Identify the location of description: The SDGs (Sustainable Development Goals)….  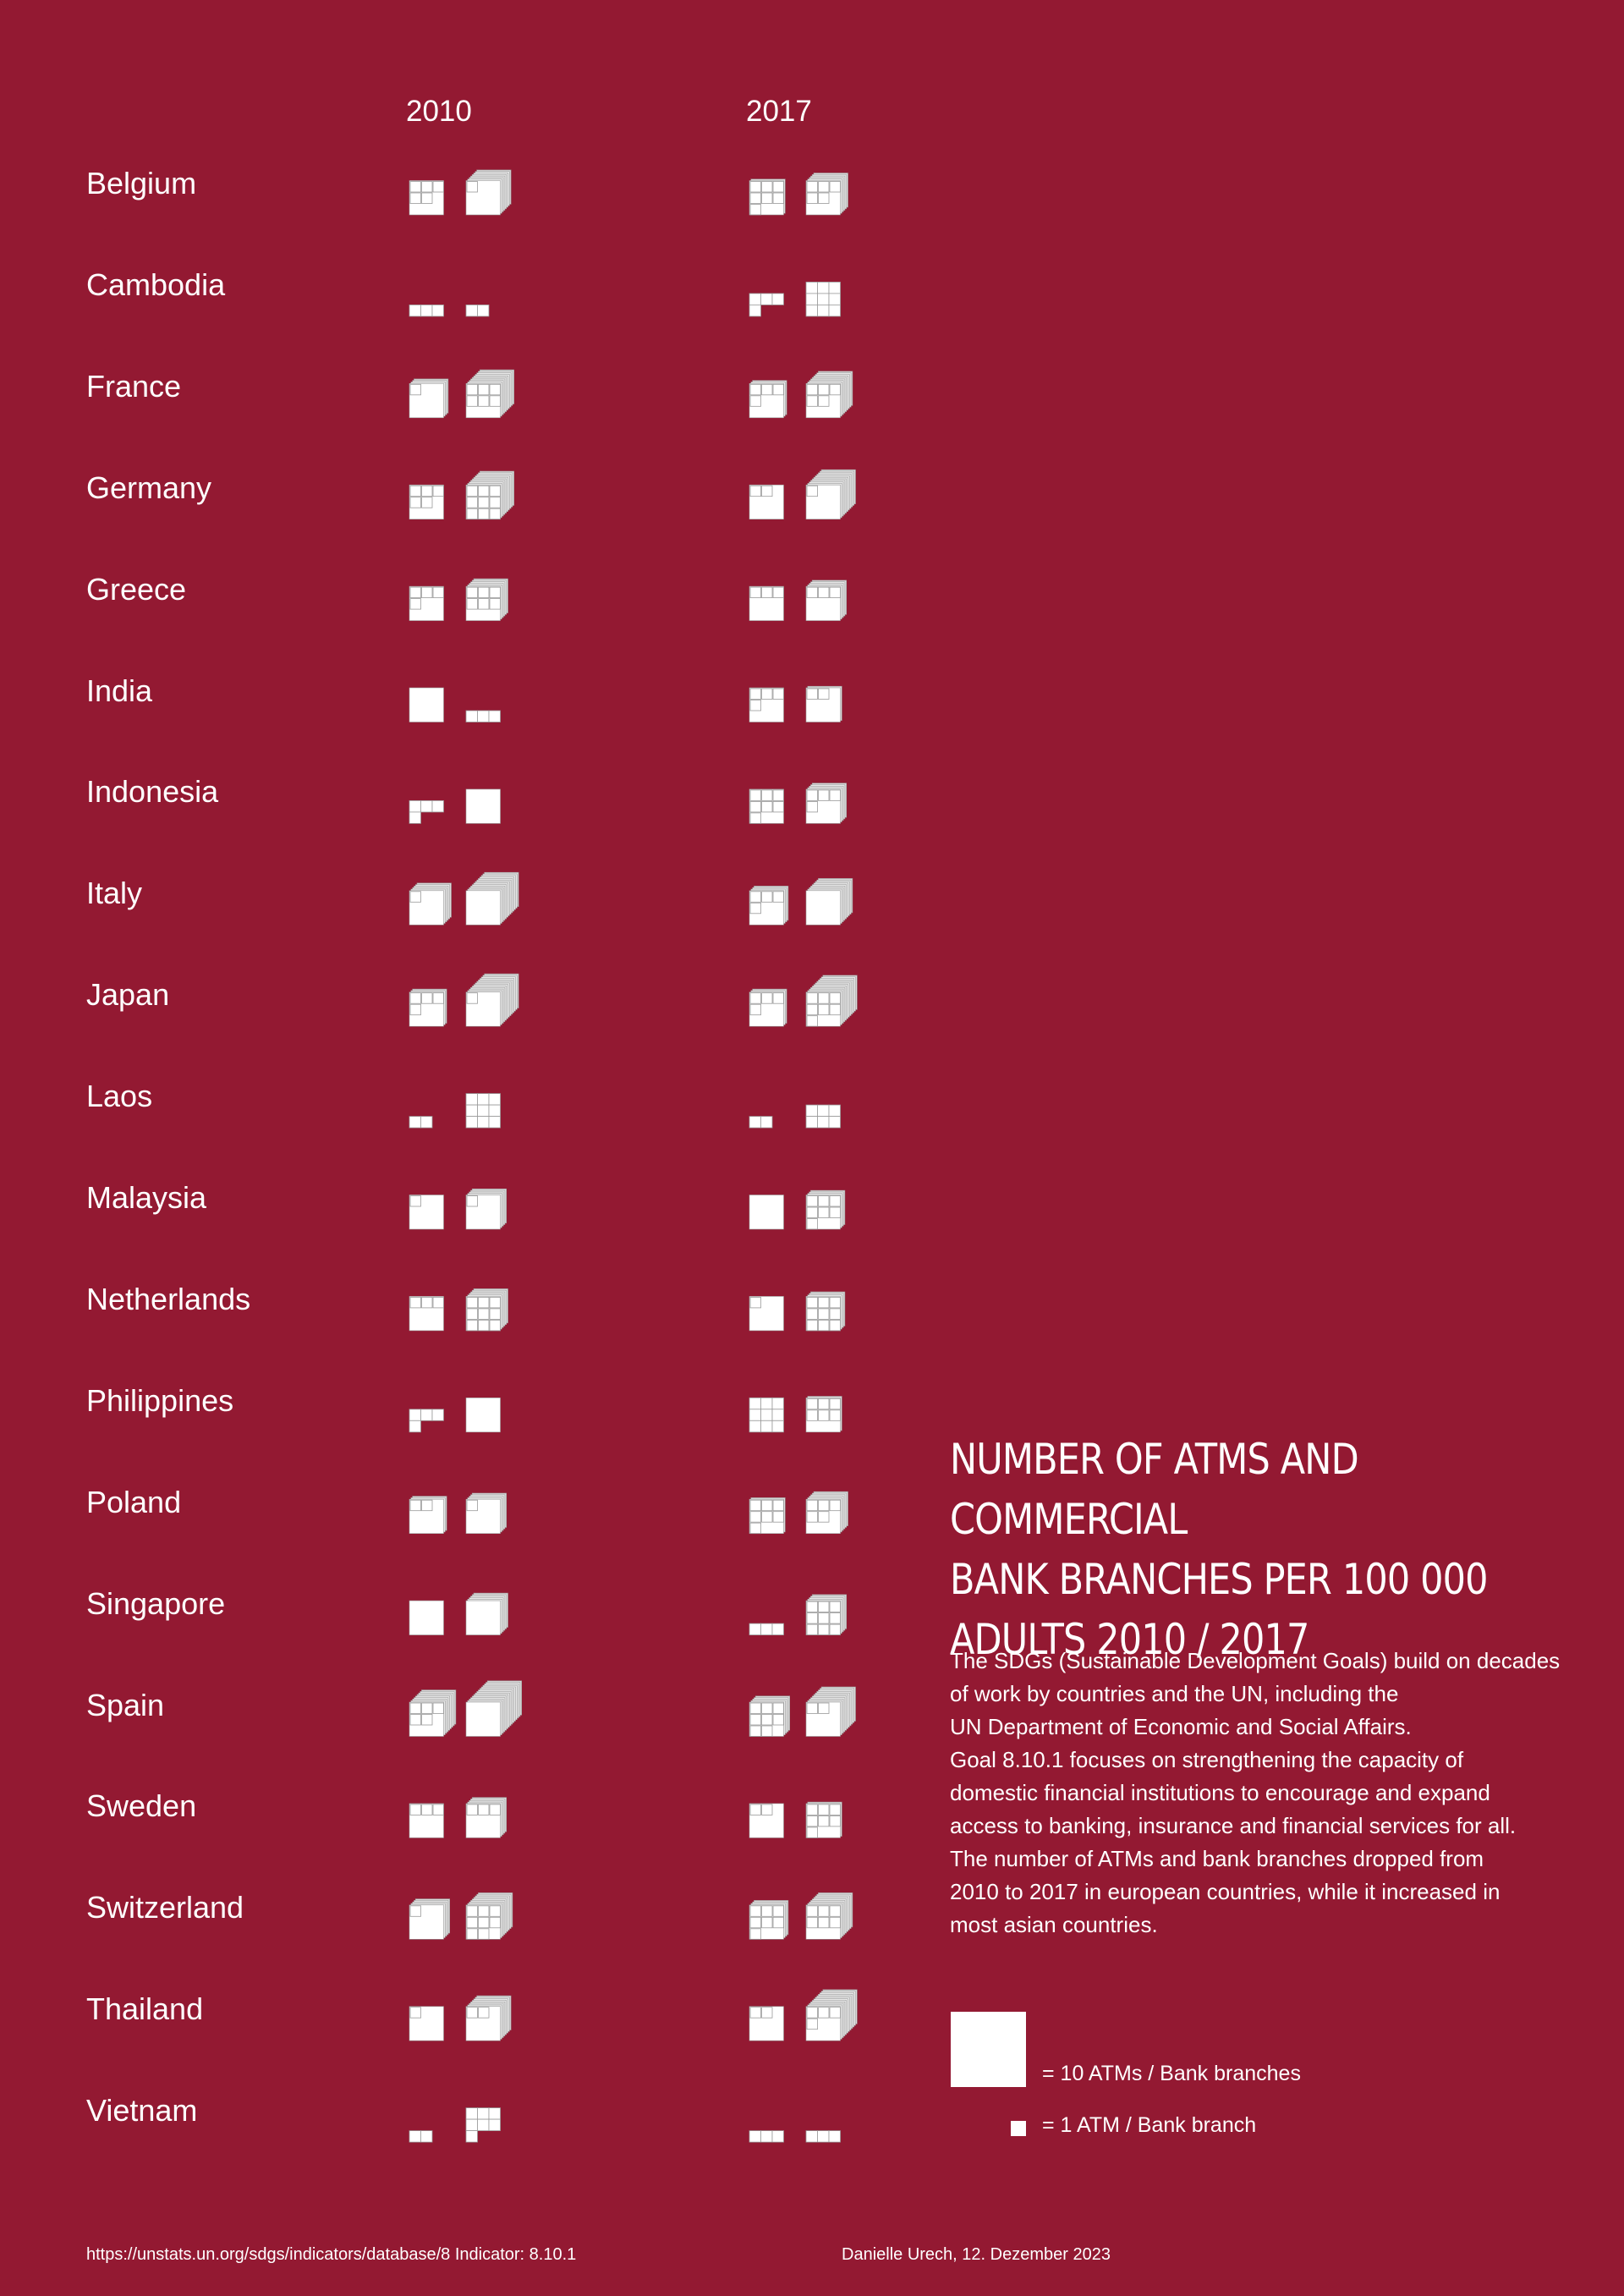
(1256, 1793).